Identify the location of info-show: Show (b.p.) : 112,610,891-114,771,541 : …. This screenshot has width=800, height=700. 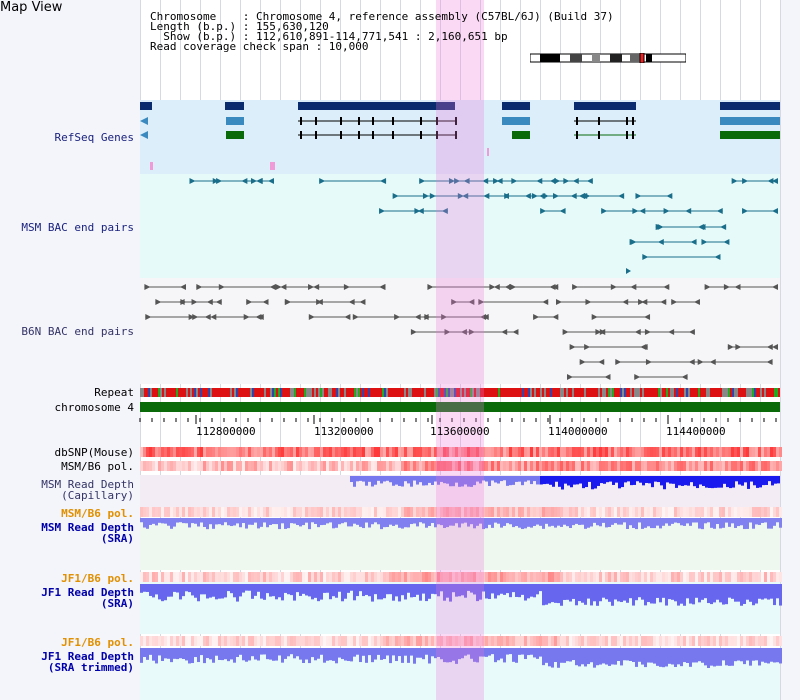
(329, 36).